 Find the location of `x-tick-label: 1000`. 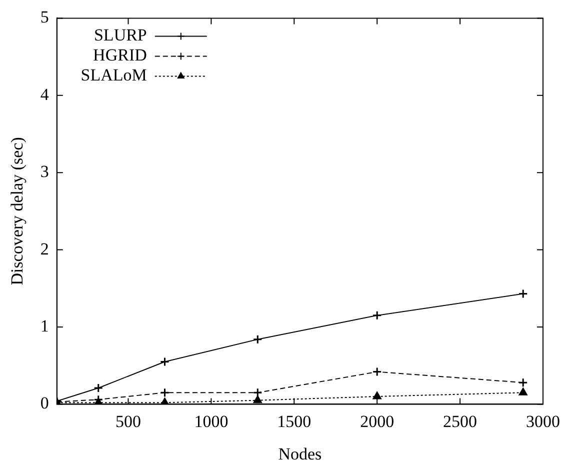

x-tick-label: 1000 is located at coordinates (211, 421).